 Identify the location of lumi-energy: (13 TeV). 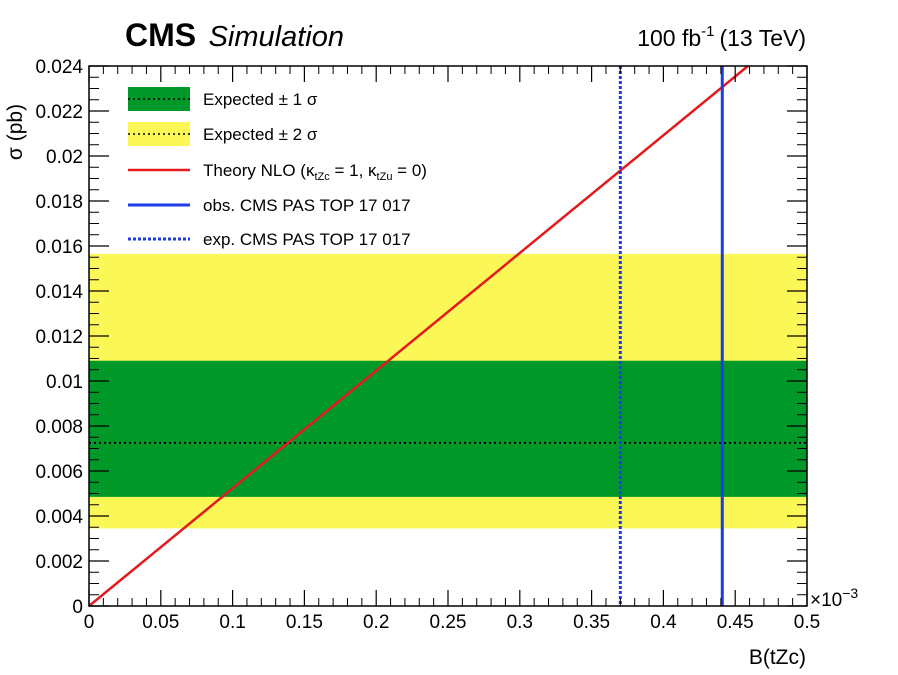
(762, 38).